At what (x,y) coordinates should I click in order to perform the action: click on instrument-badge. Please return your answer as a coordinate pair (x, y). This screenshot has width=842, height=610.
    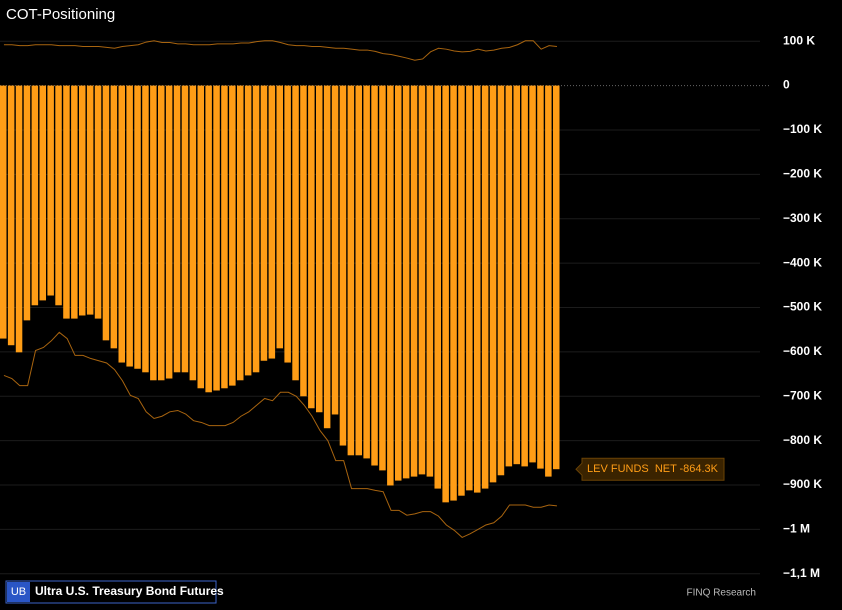
    Looking at the image, I should click on (111, 592).